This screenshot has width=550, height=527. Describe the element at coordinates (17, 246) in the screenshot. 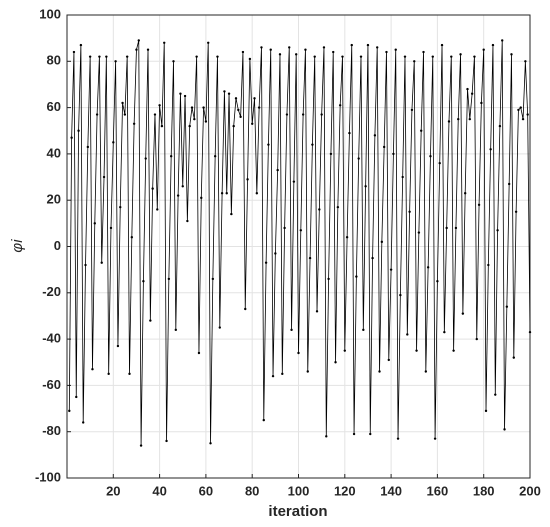

I see `y-axis-label: φi` at that location.